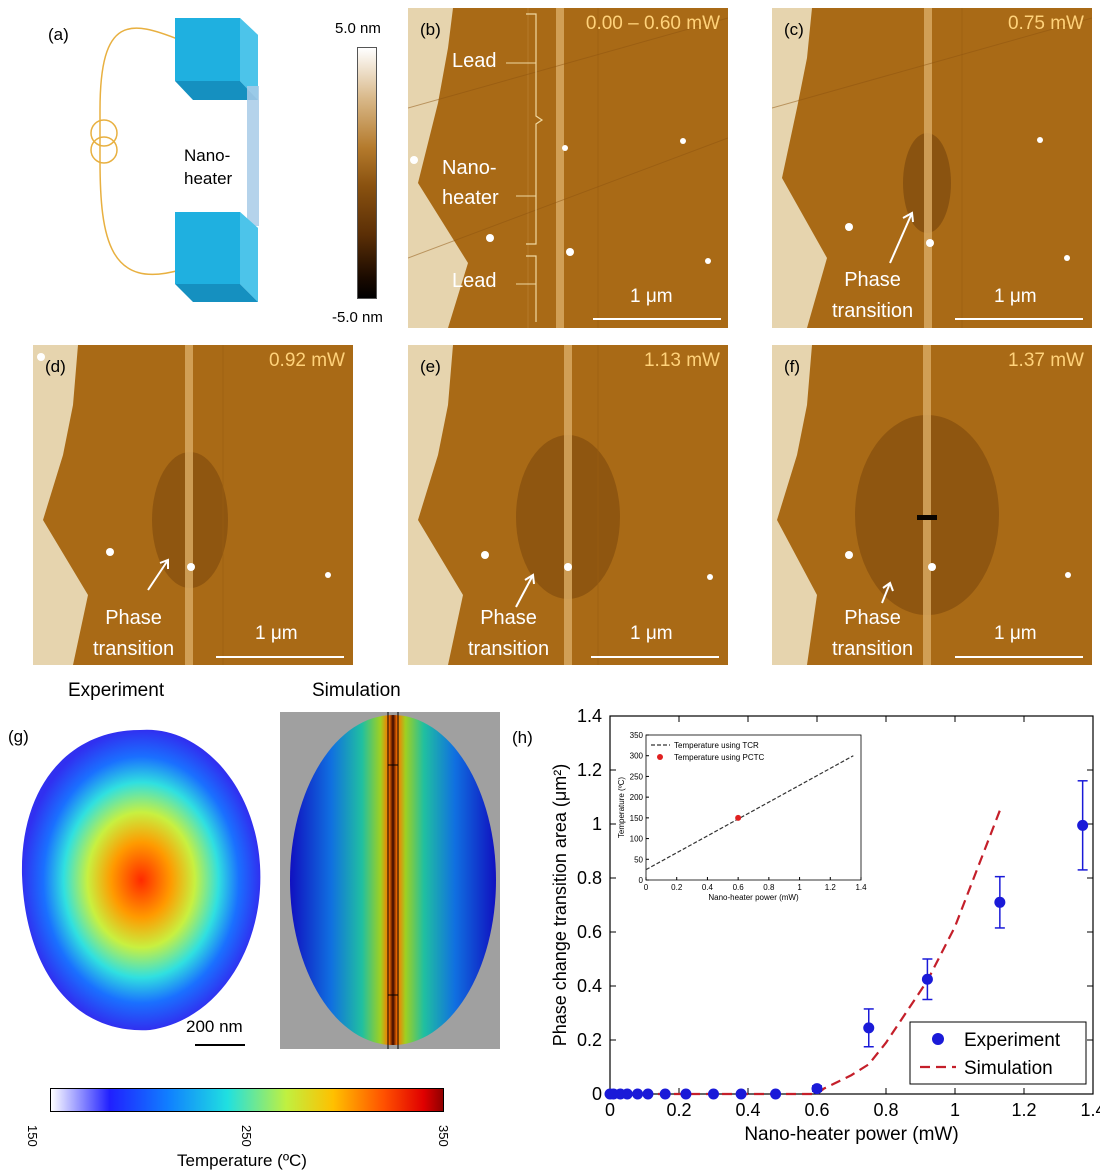 Image resolution: width=1107 pixels, height=1172 pixels. I want to click on inset-legend-pctc-label: Temperature using PCTC, so click(719, 757).